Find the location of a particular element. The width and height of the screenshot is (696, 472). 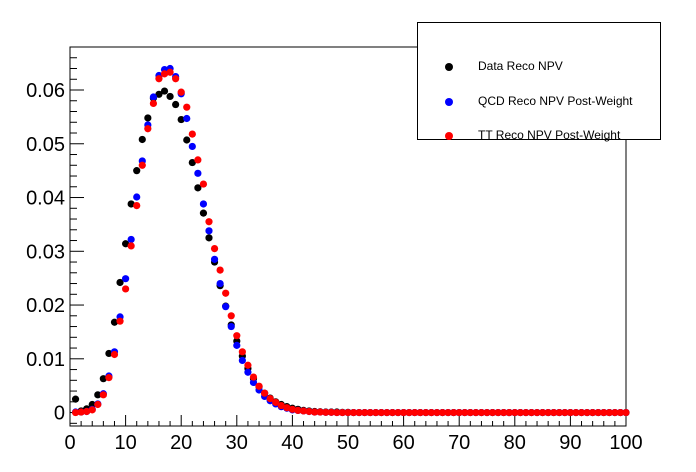

legend-label-qcd: QCD Reco NPV Post-Weight is located at coordinates (555, 101).